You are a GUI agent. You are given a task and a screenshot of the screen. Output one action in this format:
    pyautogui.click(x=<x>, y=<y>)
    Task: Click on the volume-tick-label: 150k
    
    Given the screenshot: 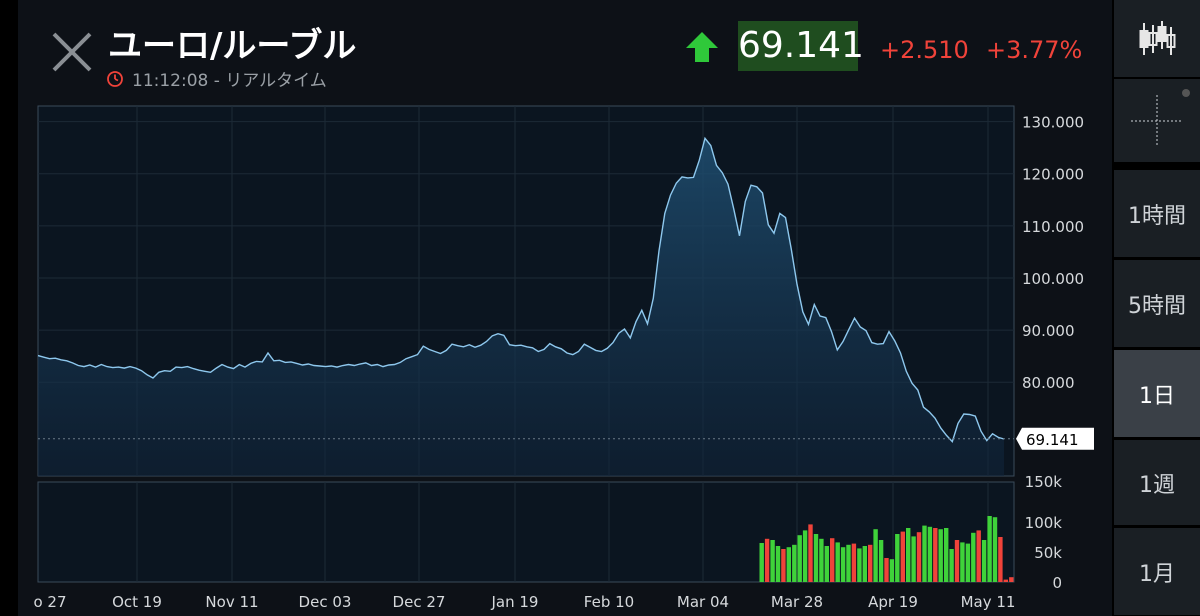 What is the action you would take?
    pyautogui.click(x=1044, y=482)
    